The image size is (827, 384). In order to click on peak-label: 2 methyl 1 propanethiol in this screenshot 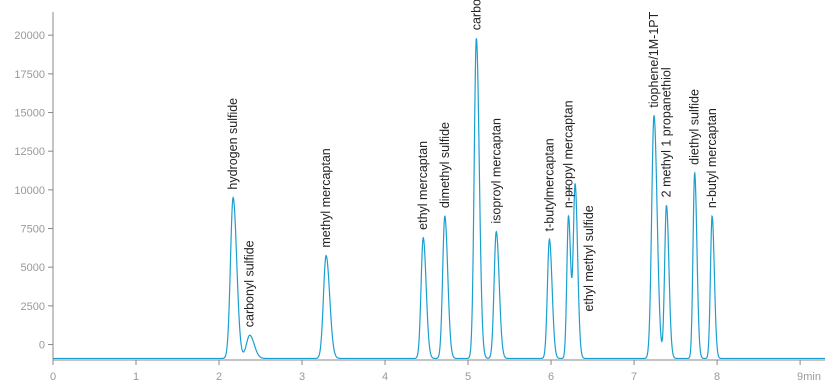, I will do `click(666, 132)`.